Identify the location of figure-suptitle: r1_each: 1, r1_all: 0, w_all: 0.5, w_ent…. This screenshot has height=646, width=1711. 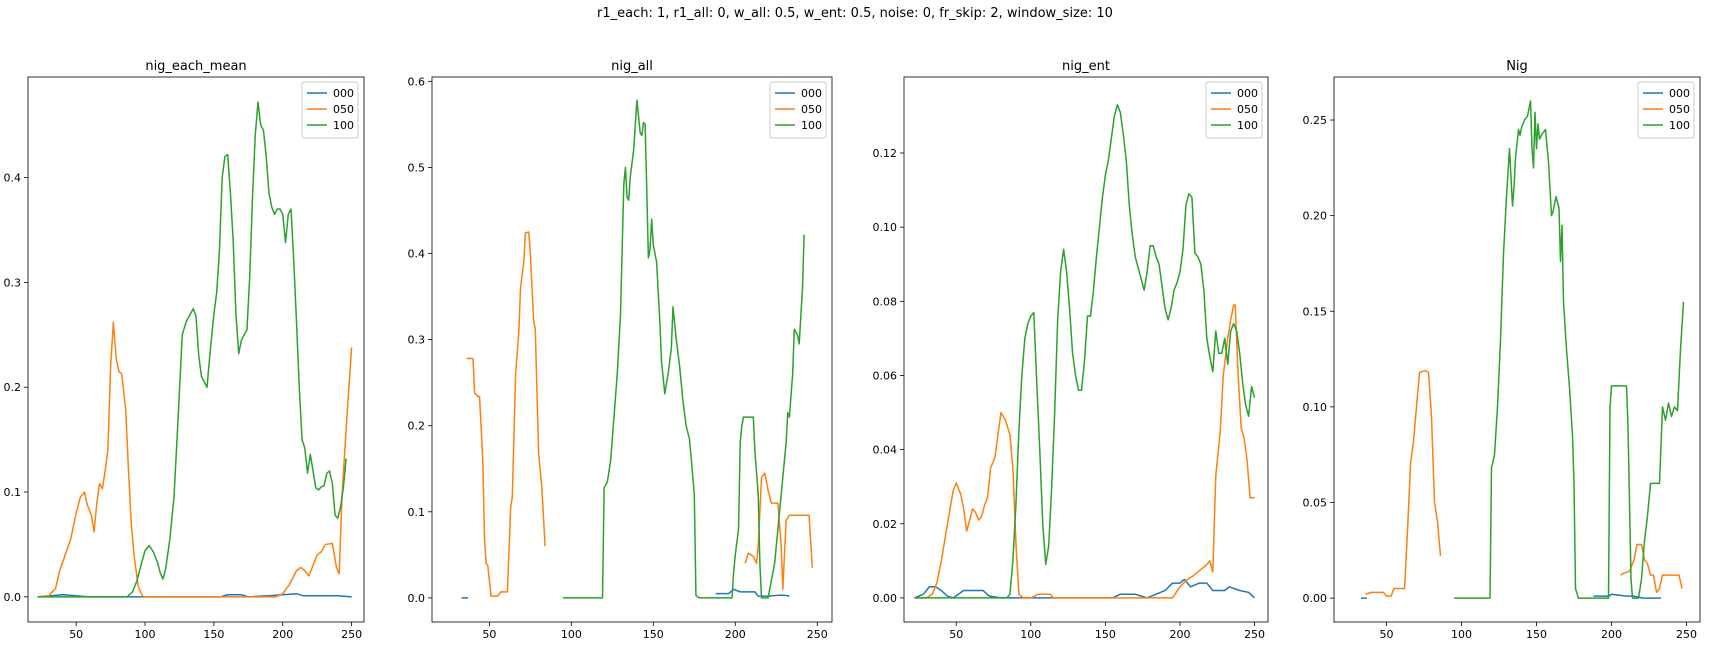
(855, 13).